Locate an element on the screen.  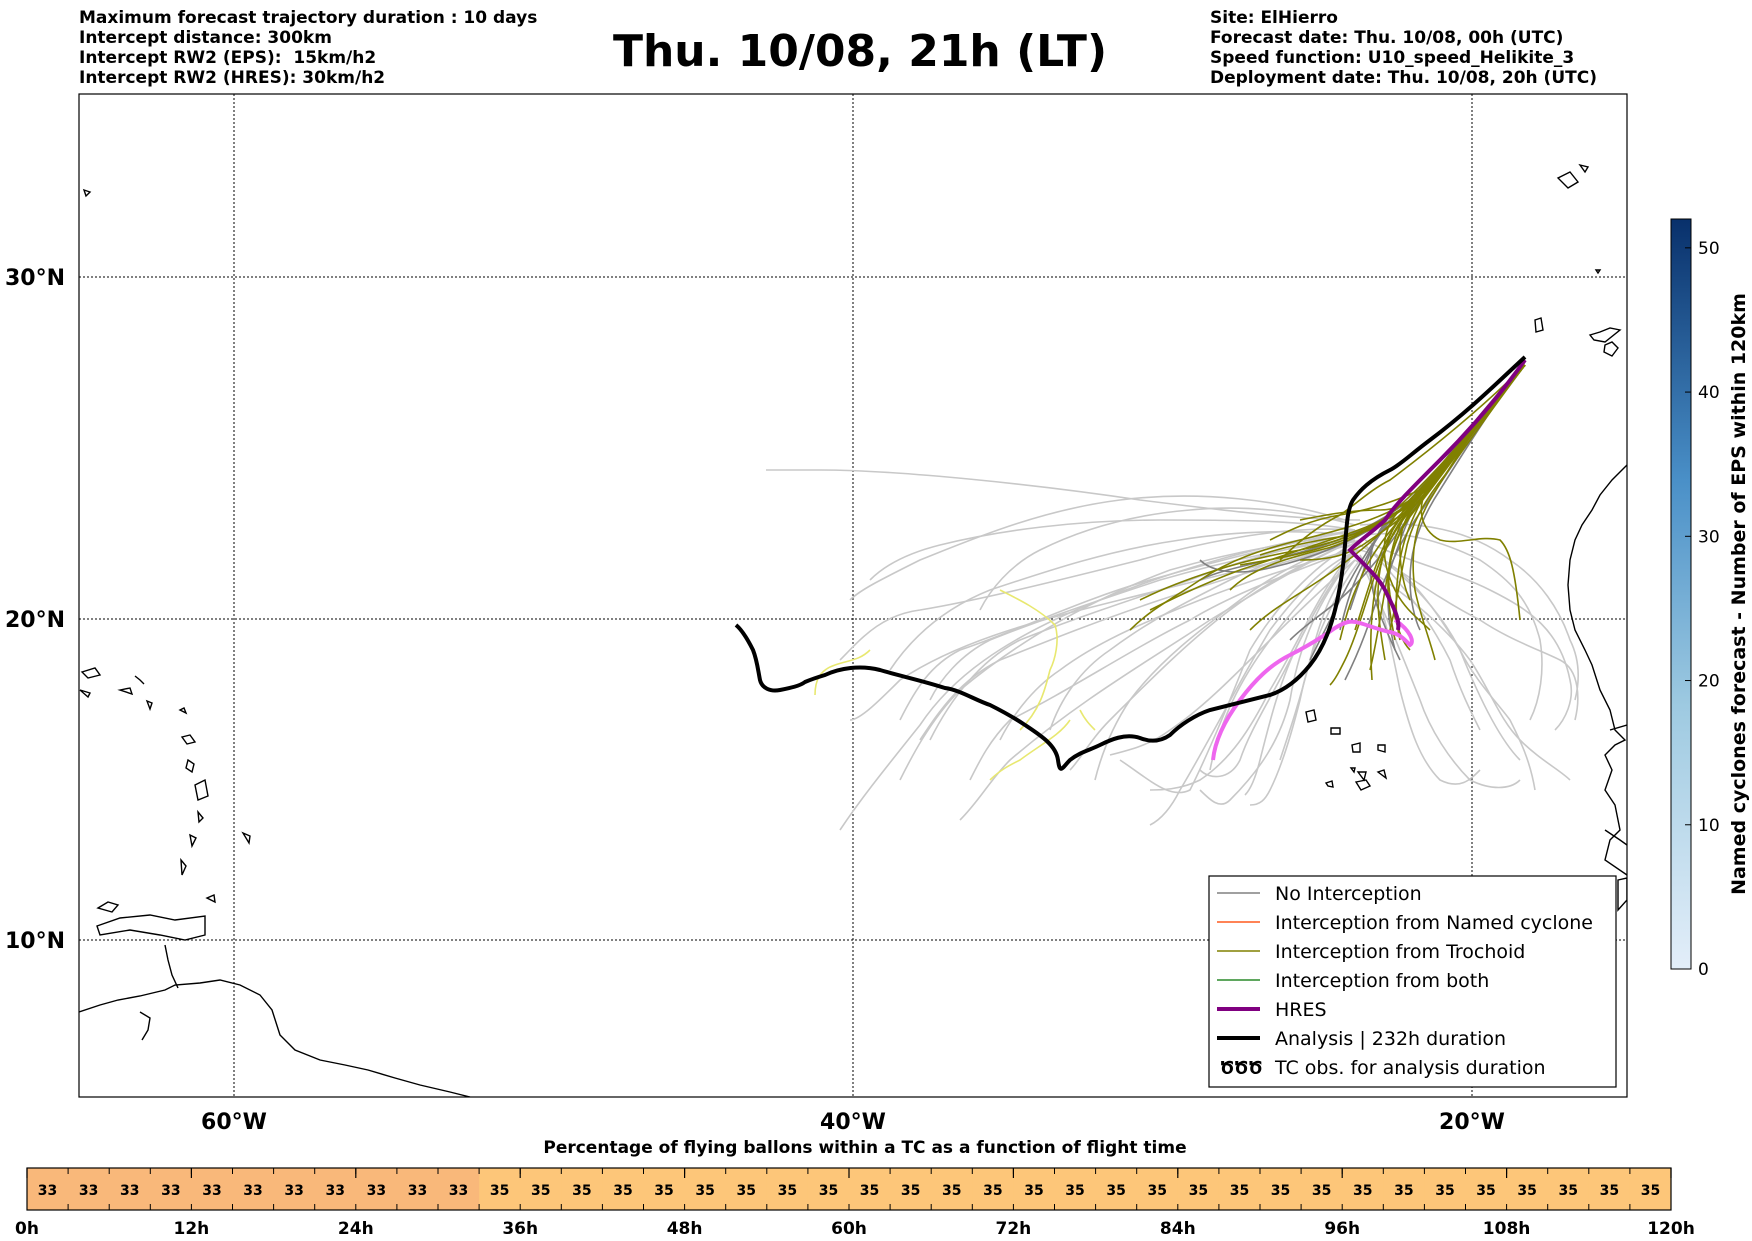
page-title: Thu. 10/08, 21h (LT) is located at coordinates (860, 51).